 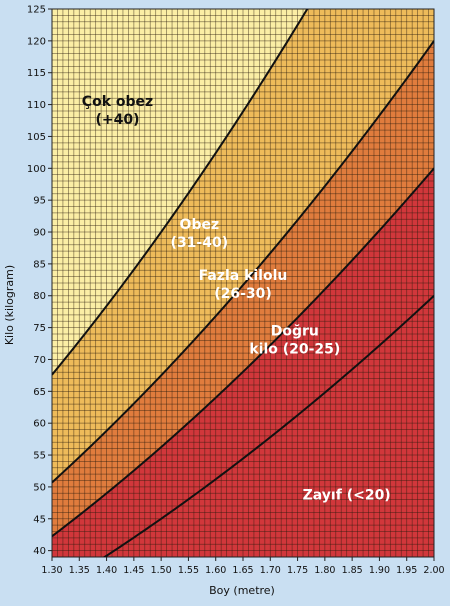 I want to click on region-label: Doğru kilo (20-25), so click(x=294, y=340).